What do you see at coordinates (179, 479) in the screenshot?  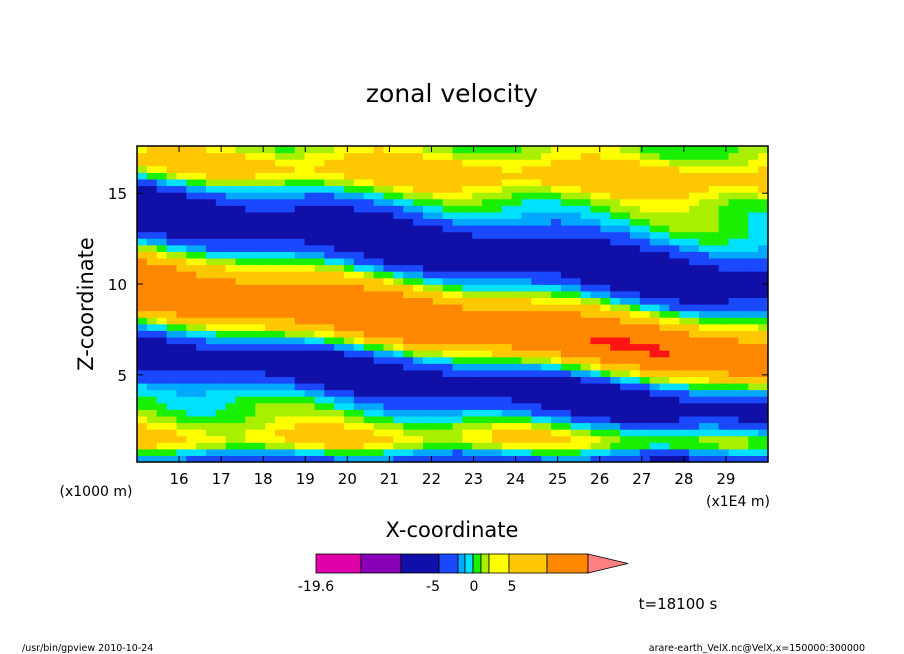 I see `x-tick-label: 16` at bounding box center [179, 479].